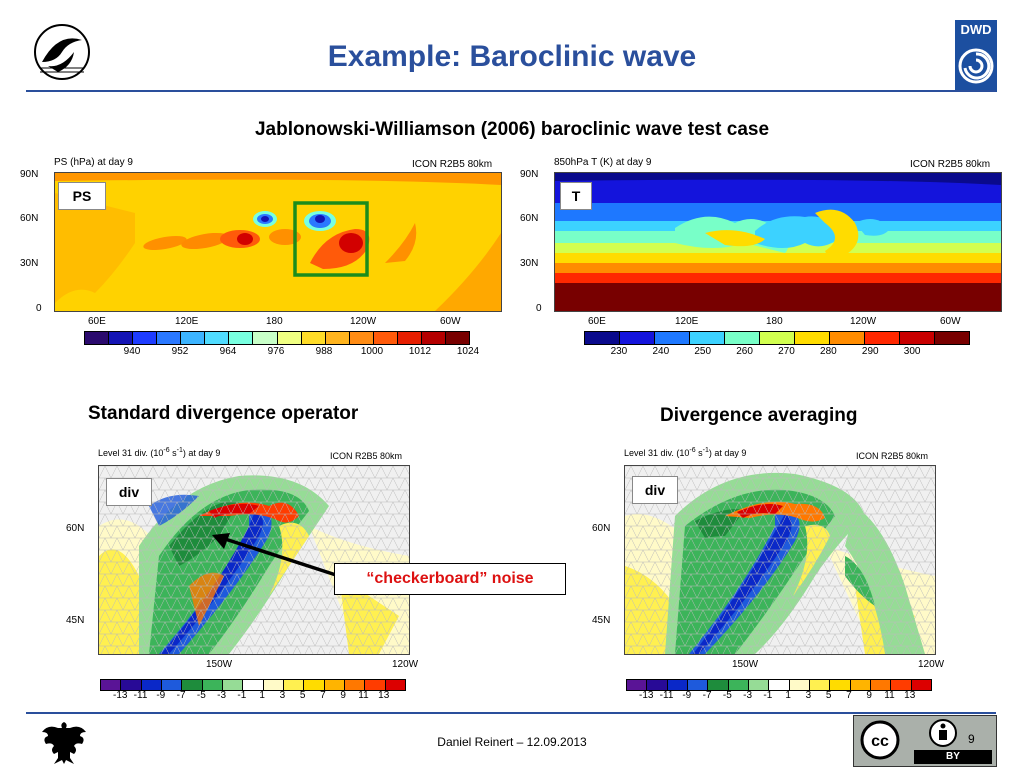 The image size is (1024, 771). What do you see at coordinates (187, 321) in the screenshot?
I see `ps-xtick: 120E` at bounding box center [187, 321].